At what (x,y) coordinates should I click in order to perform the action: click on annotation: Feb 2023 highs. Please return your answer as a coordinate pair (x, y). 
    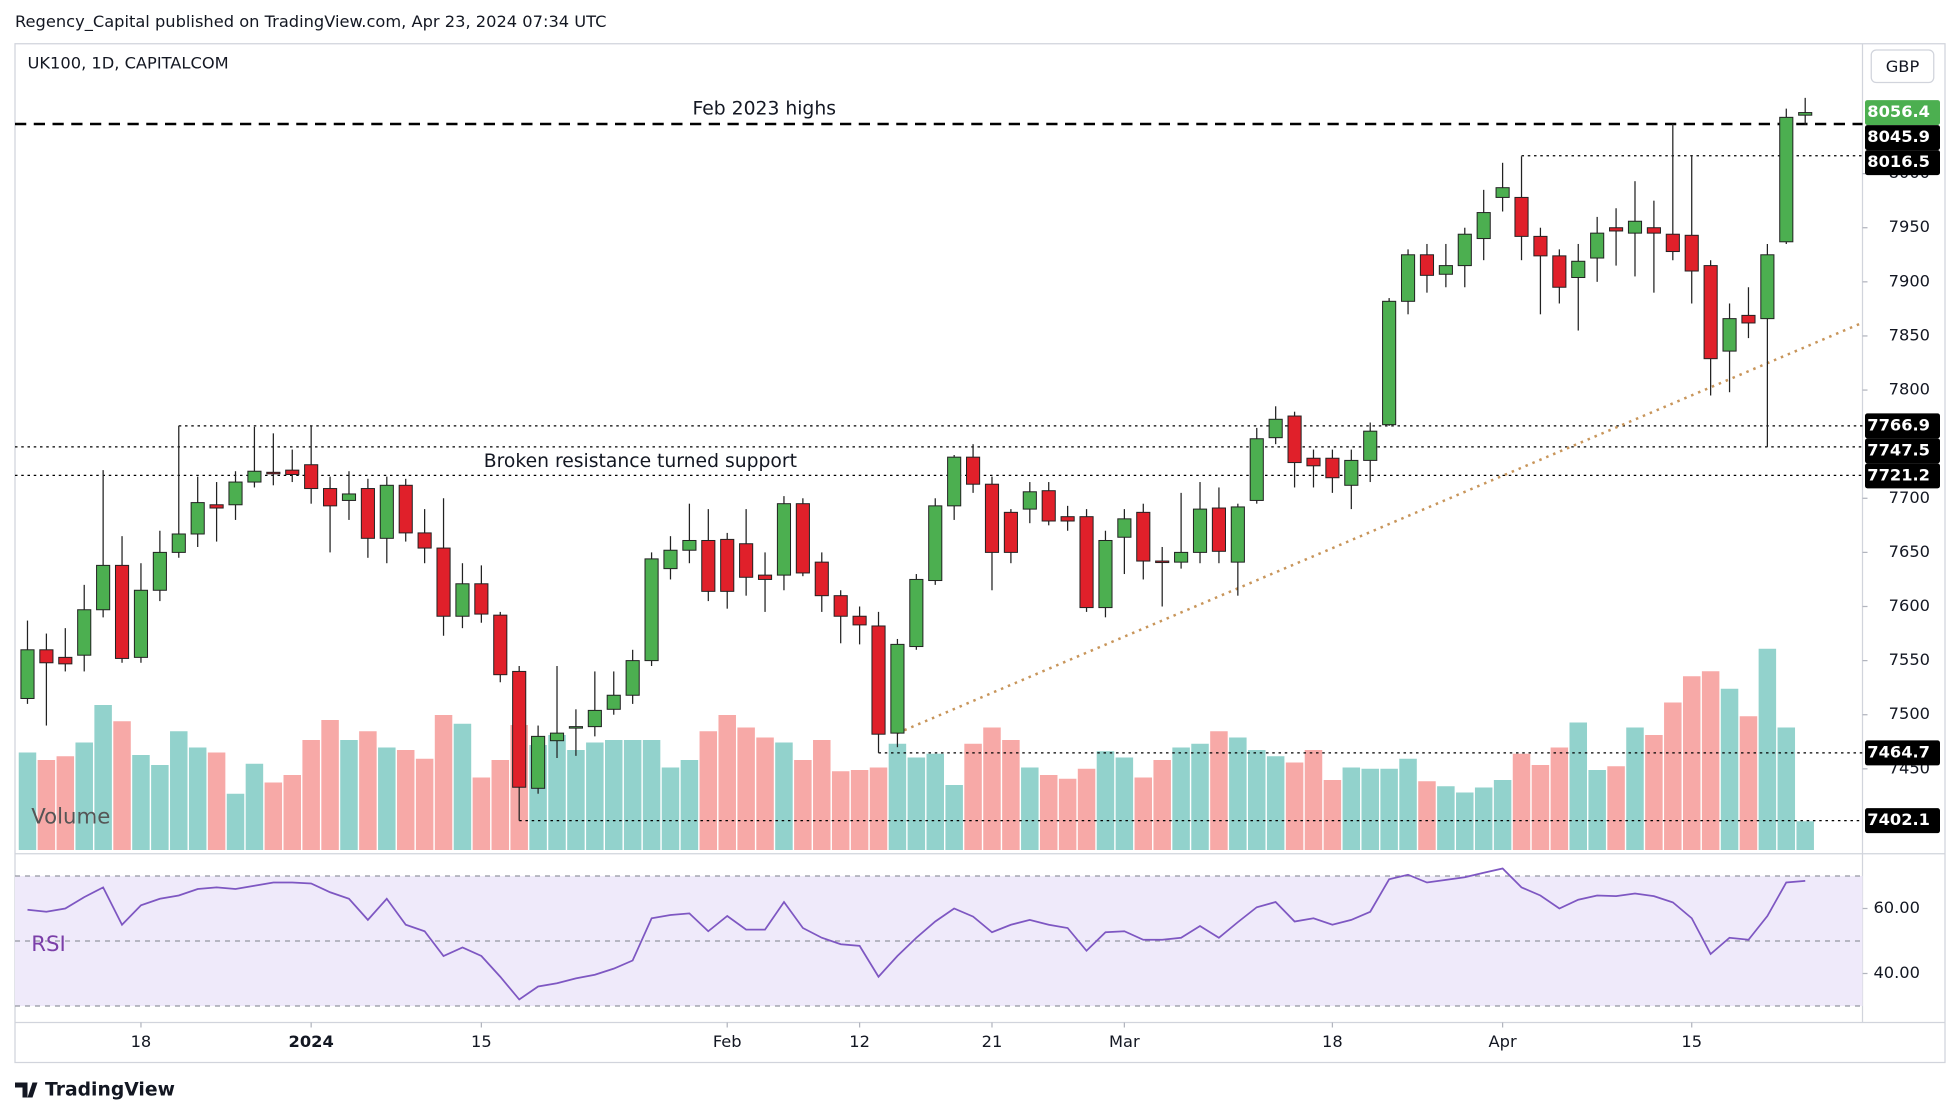
    Looking at the image, I should click on (764, 108).